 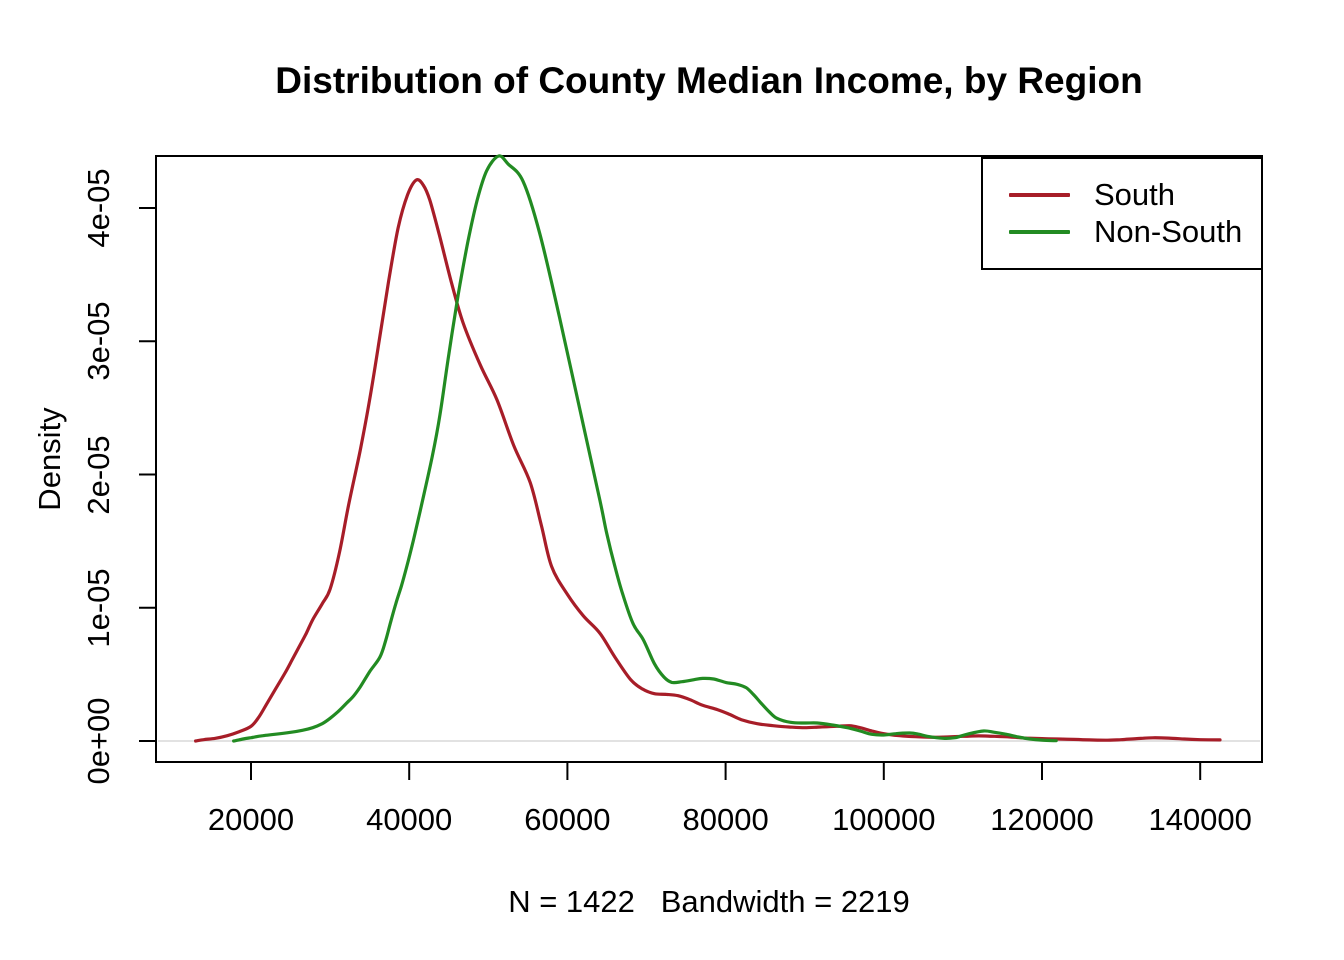 I want to click on x-tick-label: 20000, so click(x=251, y=819).